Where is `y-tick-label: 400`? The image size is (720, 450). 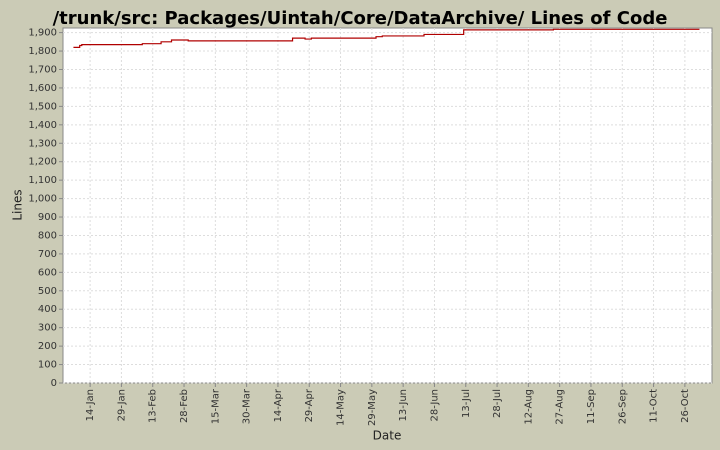 y-tick-label: 400 is located at coordinates (47, 309).